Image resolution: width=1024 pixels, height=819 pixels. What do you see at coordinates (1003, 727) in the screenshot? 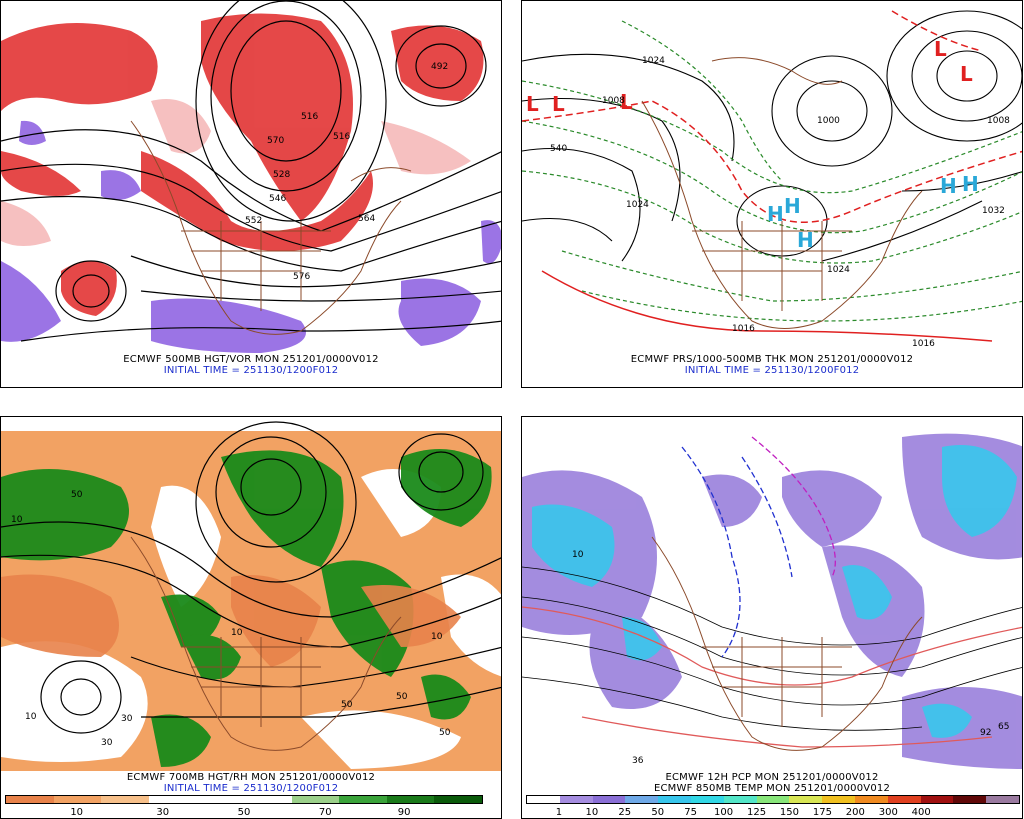
I see `svg-text: 65` at bounding box center [1003, 727].